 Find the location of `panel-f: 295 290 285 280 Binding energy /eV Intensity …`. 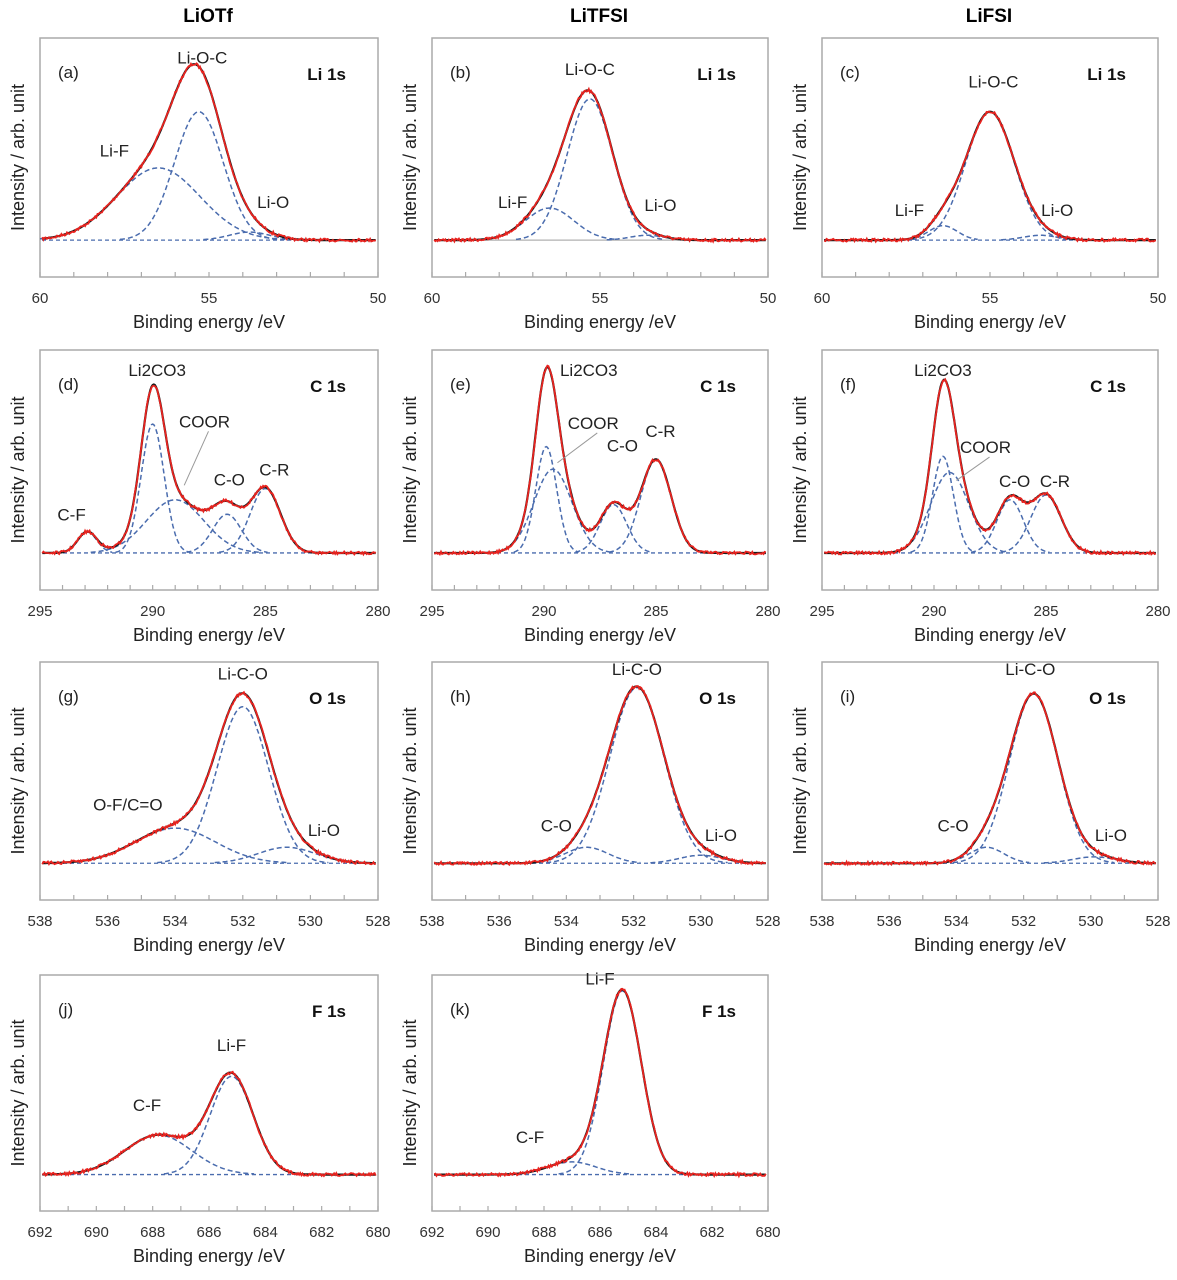

panel-f: 295 290 285 280 Binding energy /eV Intensity … is located at coordinates (980, 497).